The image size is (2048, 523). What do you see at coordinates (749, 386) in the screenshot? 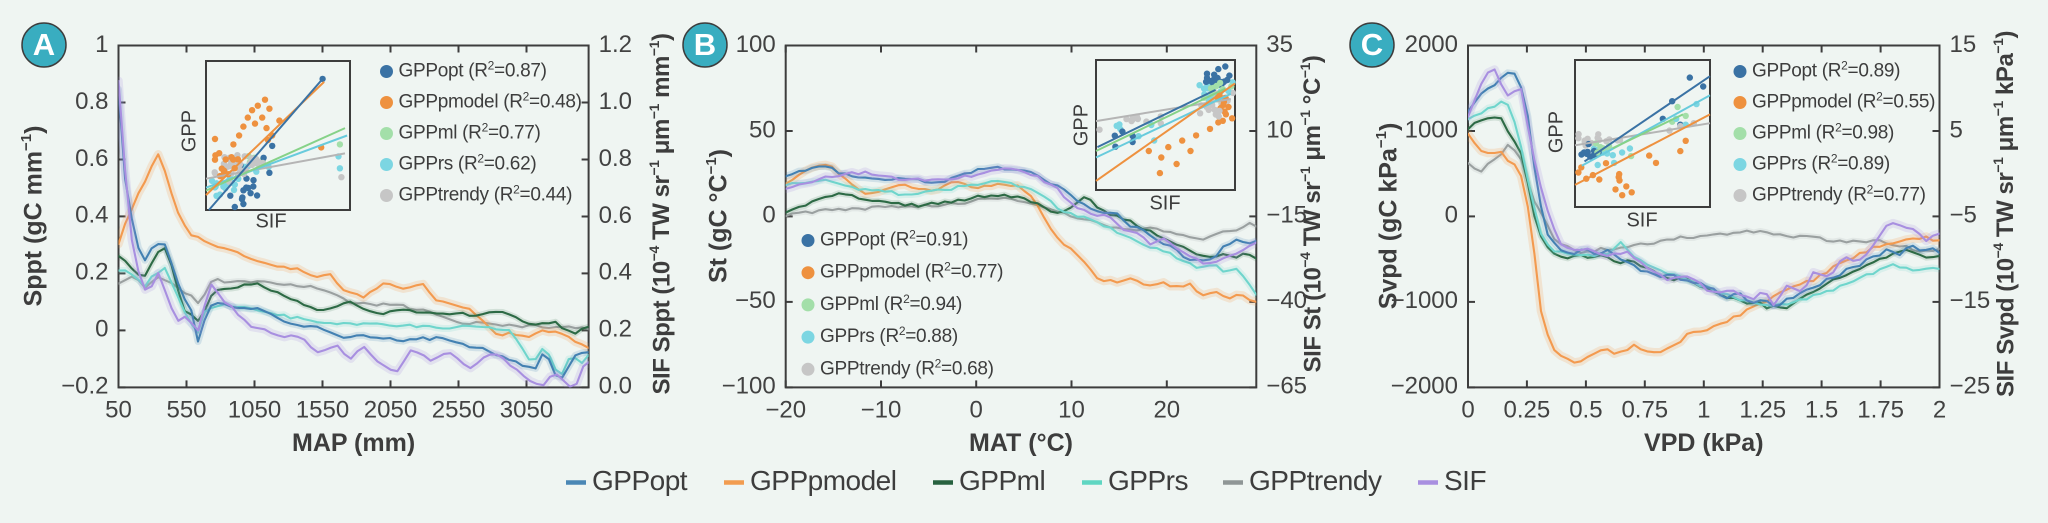
I see `svg-text: −100` at bounding box center [749, 386].